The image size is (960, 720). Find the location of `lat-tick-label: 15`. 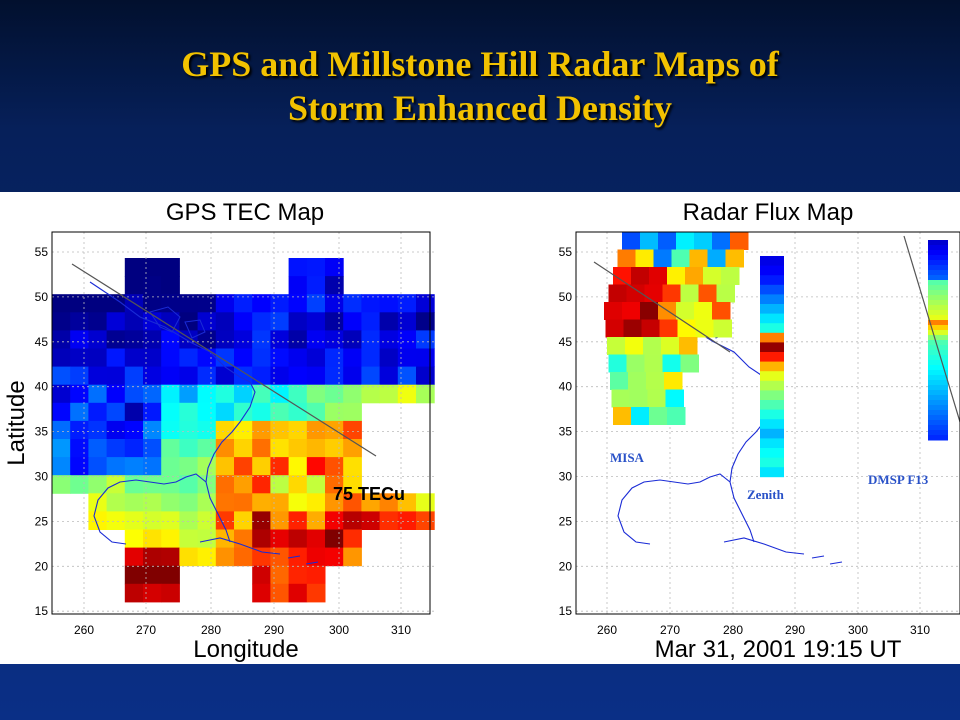

lat-tick-label: 15 is located at coordinates (566, 611).